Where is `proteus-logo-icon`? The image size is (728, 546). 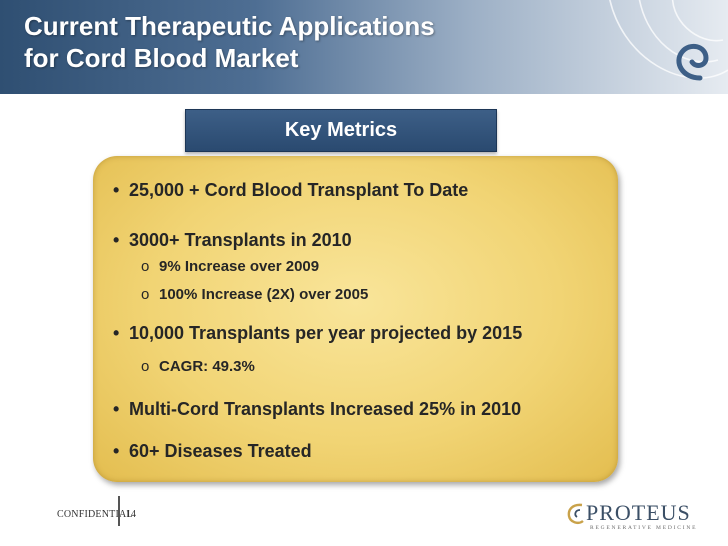 proteus-logo-icon is located at coordinates (575, 513).